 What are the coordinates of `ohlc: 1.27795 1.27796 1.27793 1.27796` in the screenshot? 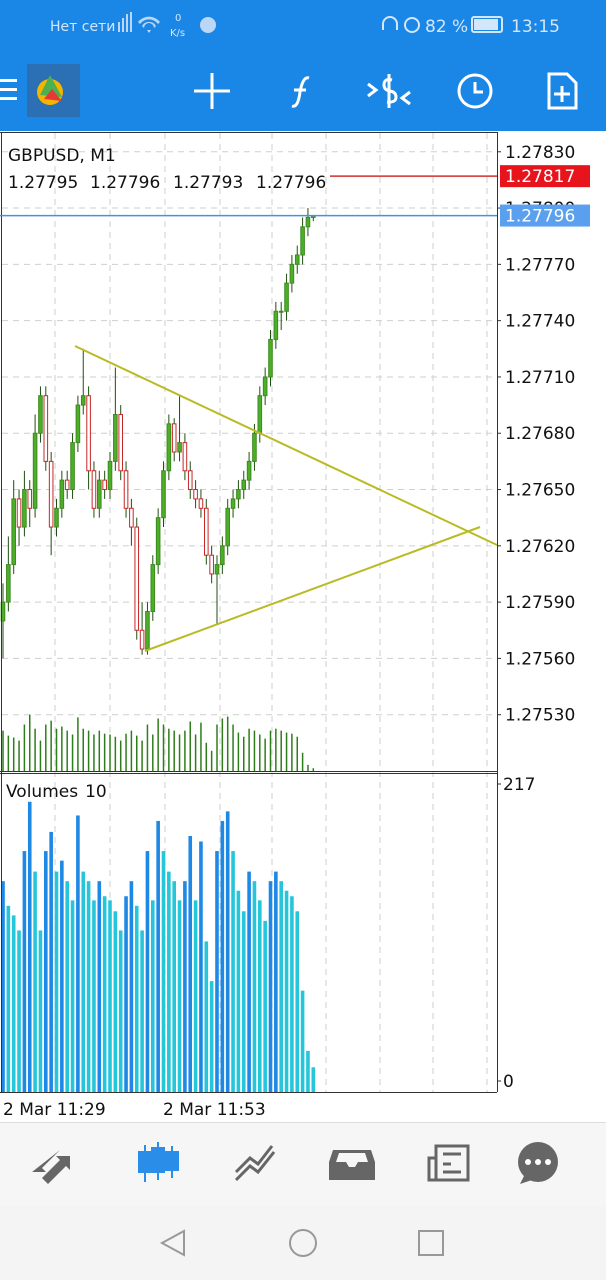 It's located at (167, 183).